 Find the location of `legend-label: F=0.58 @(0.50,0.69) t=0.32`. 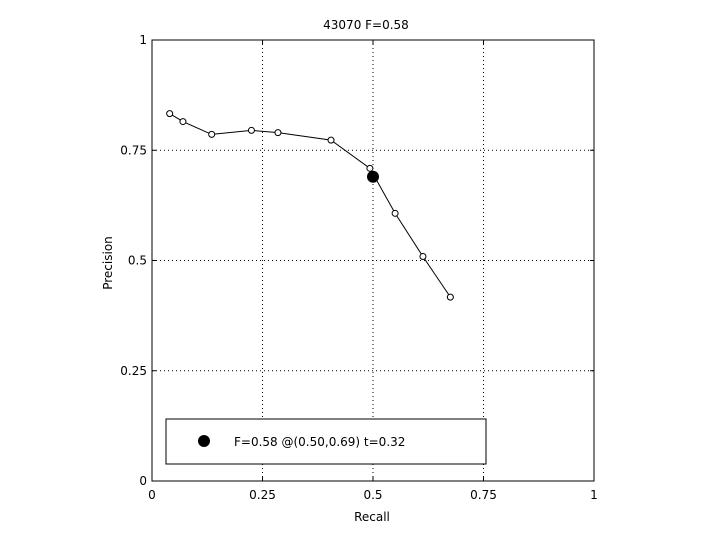

legend-label: F=0.58 @(0.50,0.69) t=0.32 is located at coordinates (319, 442).